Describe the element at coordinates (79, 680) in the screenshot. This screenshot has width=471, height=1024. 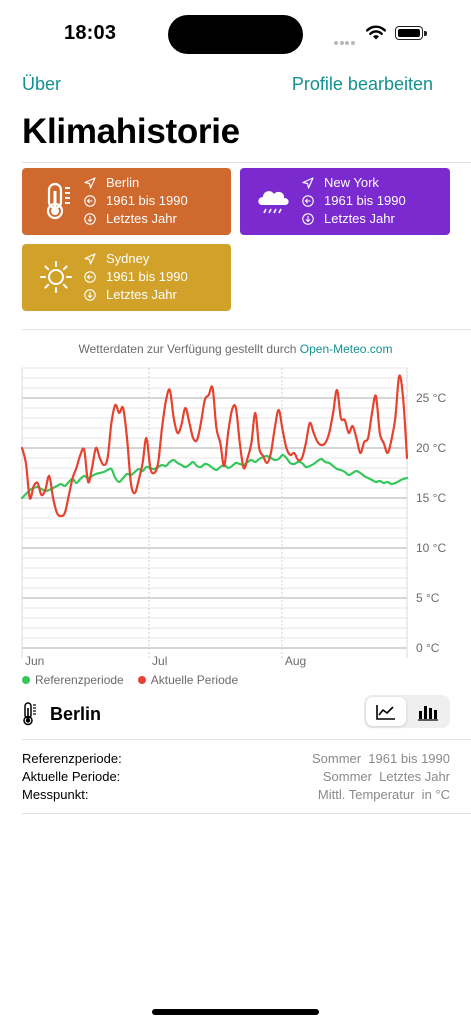
I see `legend-label-reference: Referenzperiode` at that location.